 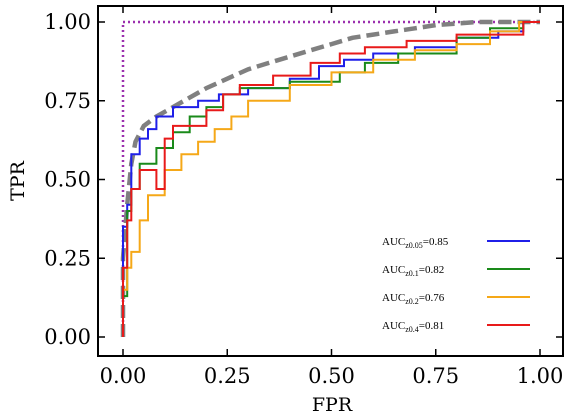 I want to click on x-tick-label: 0.50, so click(x=331, y=376).